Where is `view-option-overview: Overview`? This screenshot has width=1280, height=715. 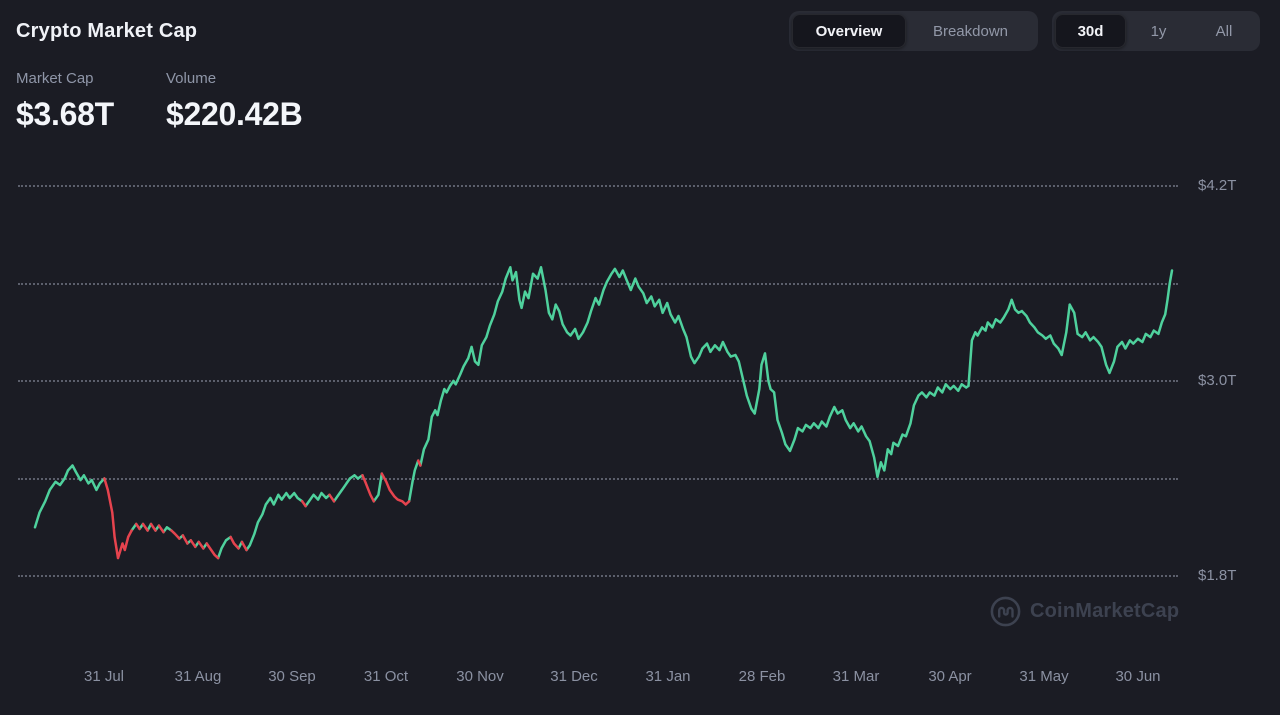 view-option-overview: Overview is located at coordinates (849, 31).